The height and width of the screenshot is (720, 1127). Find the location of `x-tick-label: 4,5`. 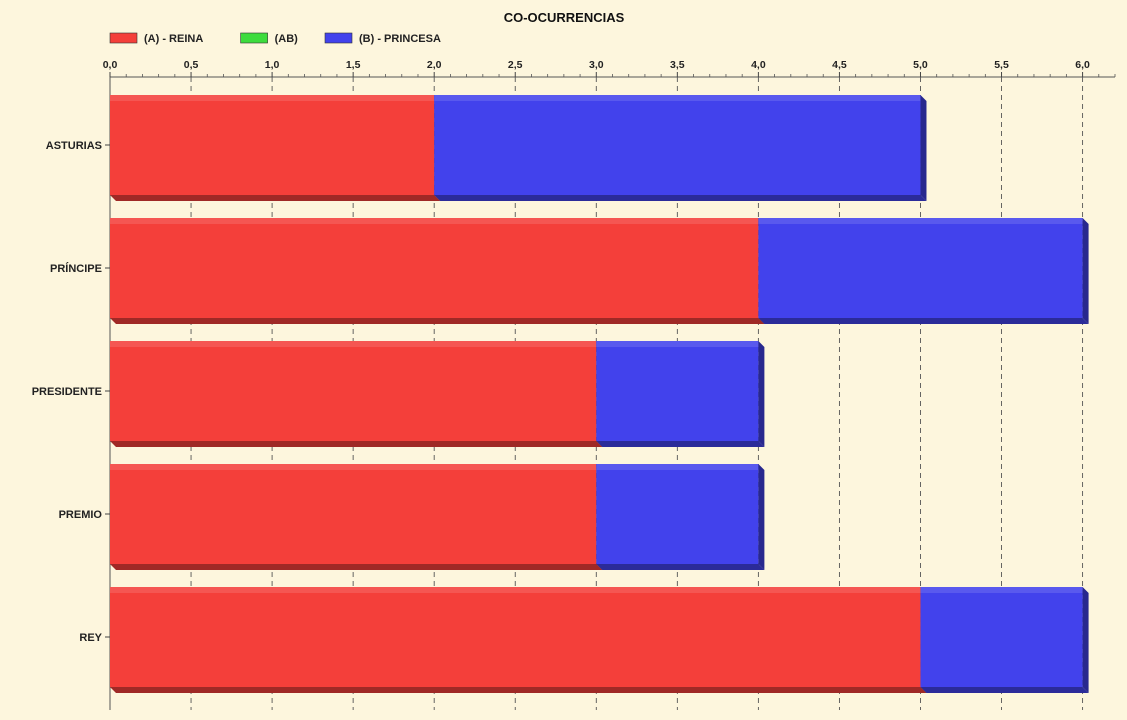

x-tick-label: 4,5 is located at coordinates (839, 65).